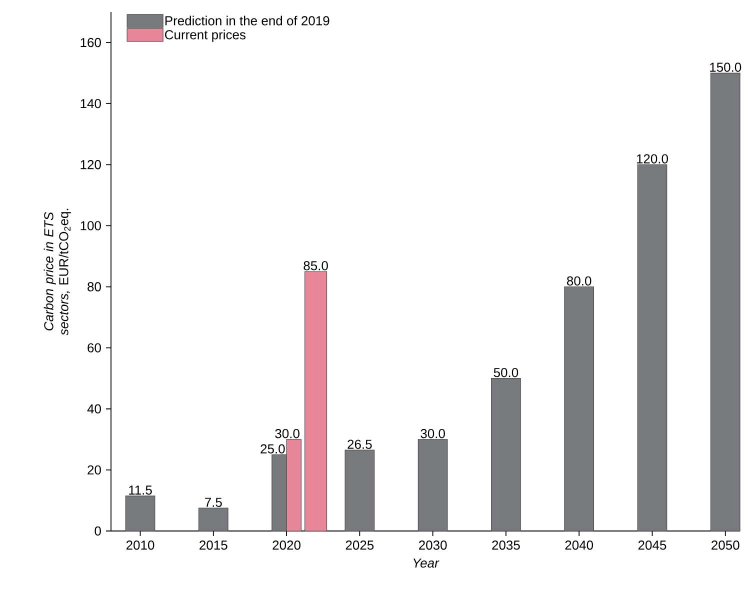 The height and width of the screenshot is (596, 750). Describe the element at coordinates (247, 21) in the screenshot. I see `legend-label: Prediction in the end of 2019` at that location.